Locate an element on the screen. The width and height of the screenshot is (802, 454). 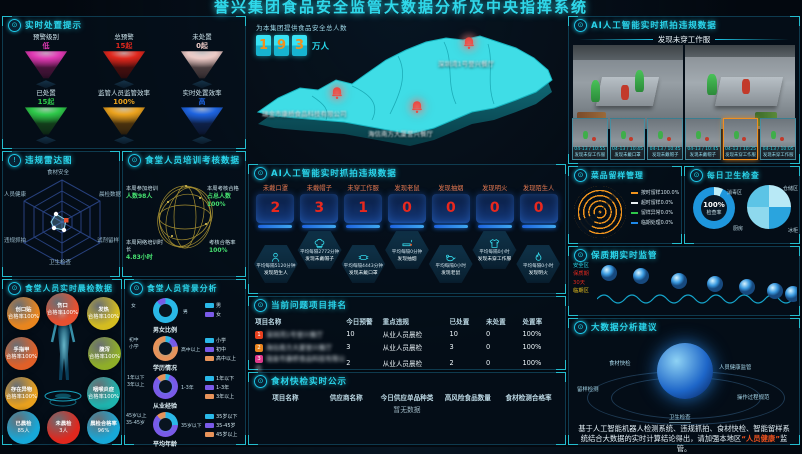
panel-title: 菜品留样管理 is located at coordinates (617, 175).